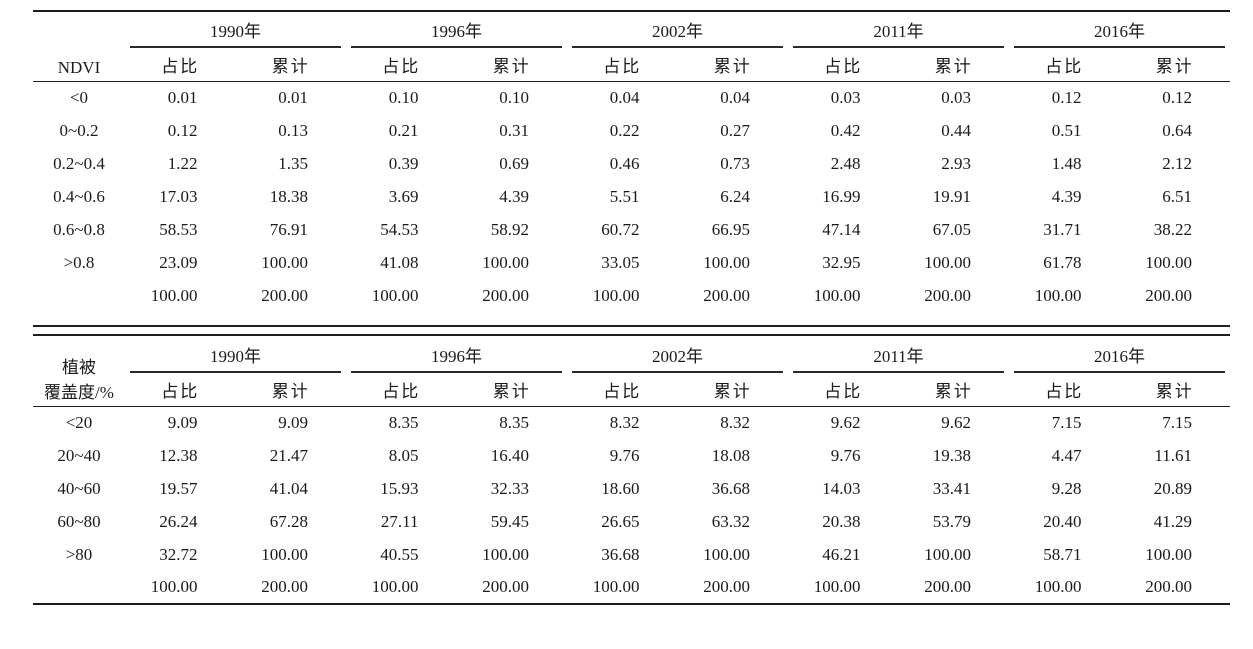  What do you see at coordinates (735, 422) in the screenshot?
I see `value-cell: 8.32` at bounding box center [735, 422].